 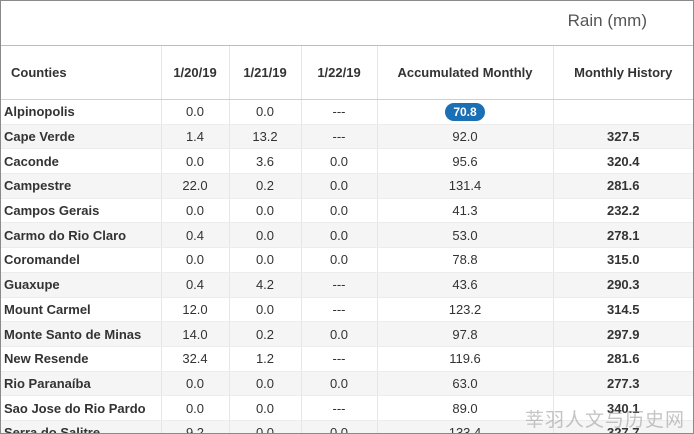 I want to click on day1-cell: 14.0, so click(x=195, y=334).